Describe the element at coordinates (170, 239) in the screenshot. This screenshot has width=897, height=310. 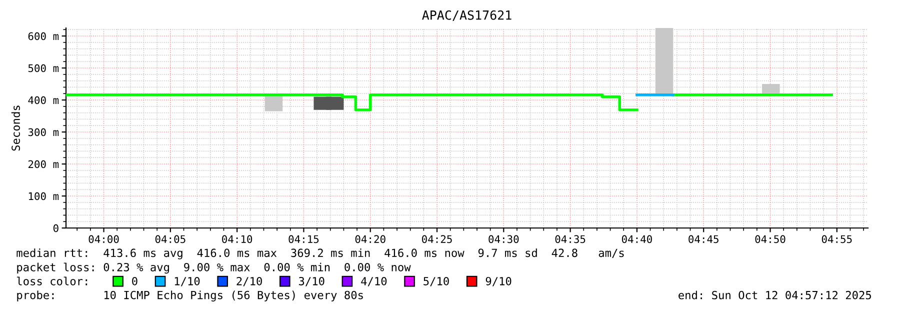
I see `x-tick-label: 04:05` at that location.